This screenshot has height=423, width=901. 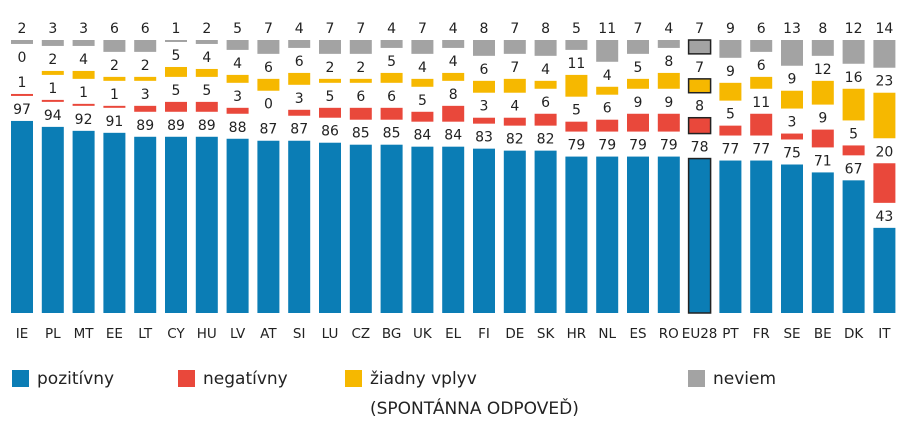 I want to click on data-label: 97, so click(x=22, y=110).